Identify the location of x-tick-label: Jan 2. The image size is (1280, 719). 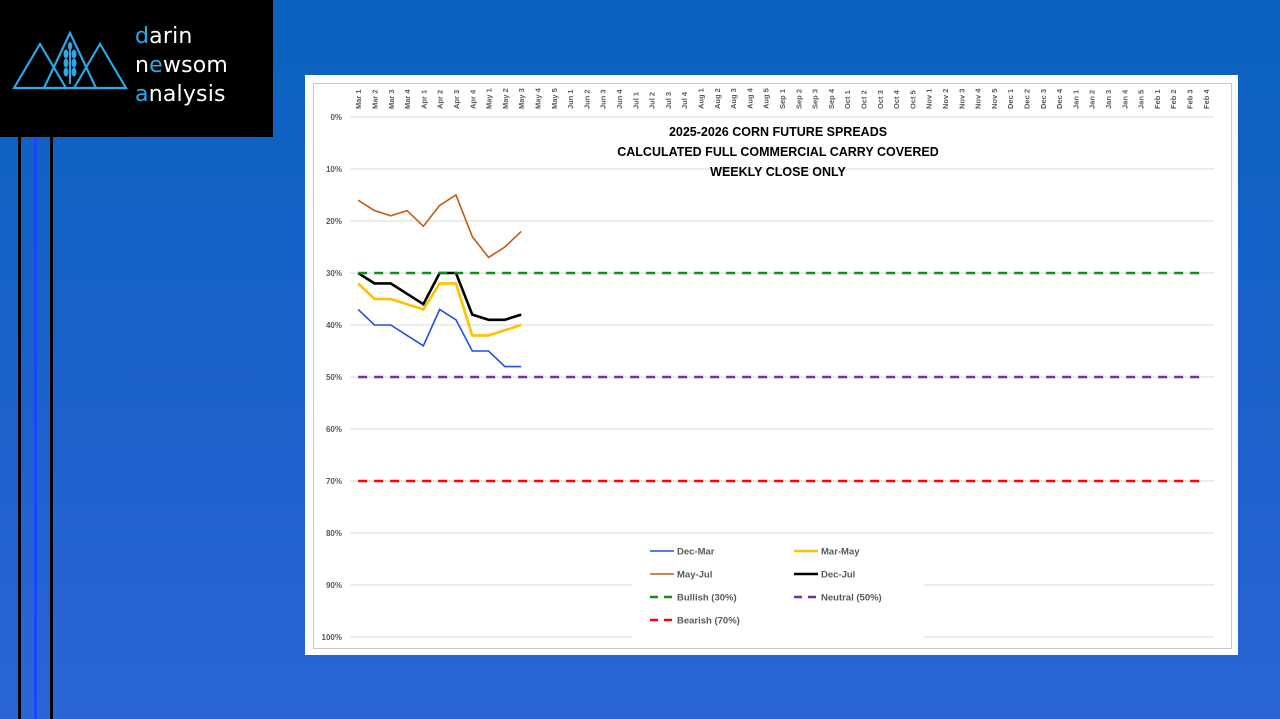
(1092, 99).